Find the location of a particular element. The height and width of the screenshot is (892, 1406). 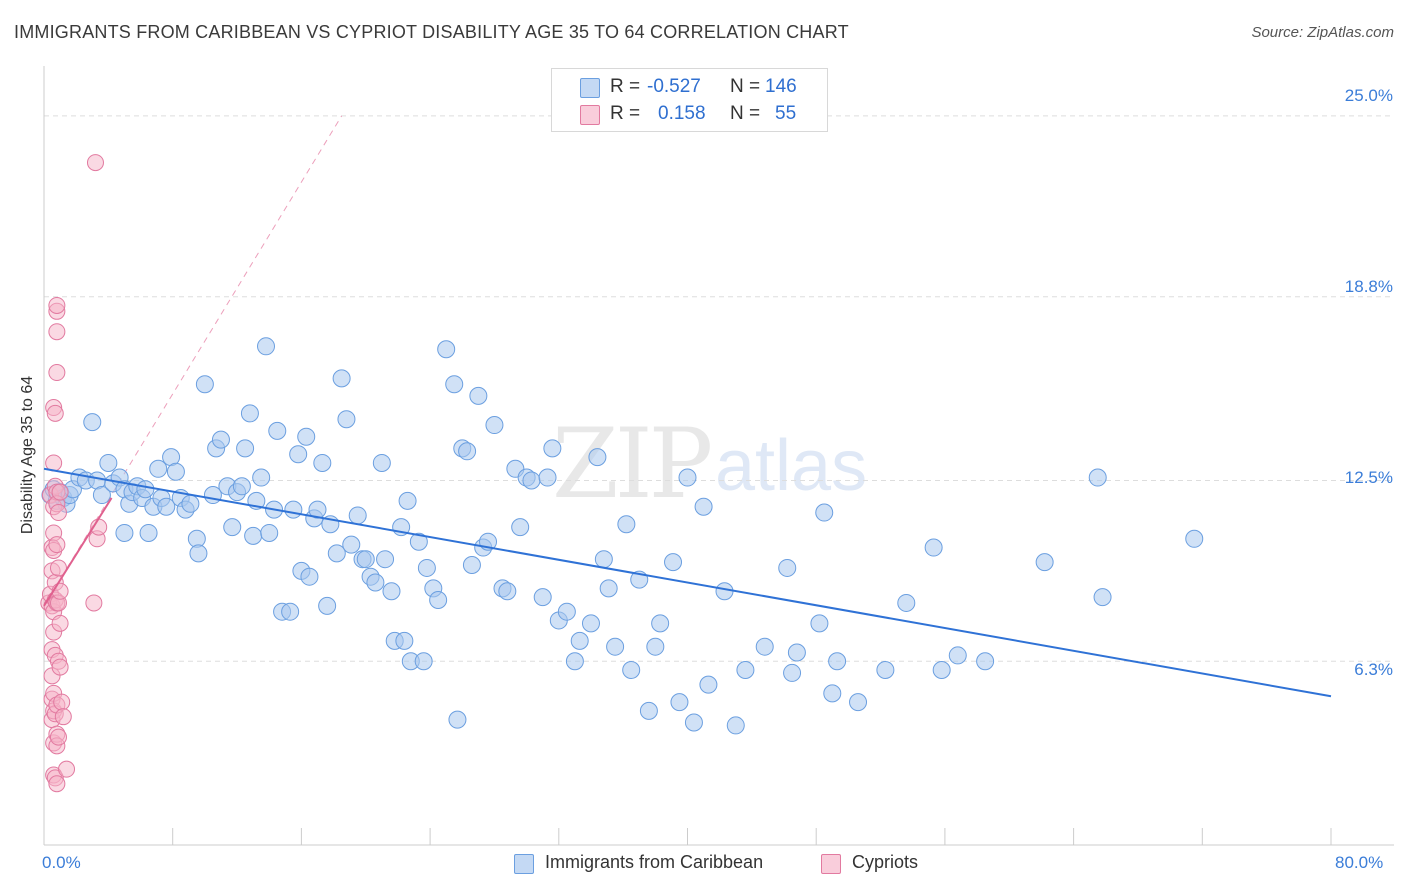

y-tick-label: 25.0% is located at coordinates (1368, 95).